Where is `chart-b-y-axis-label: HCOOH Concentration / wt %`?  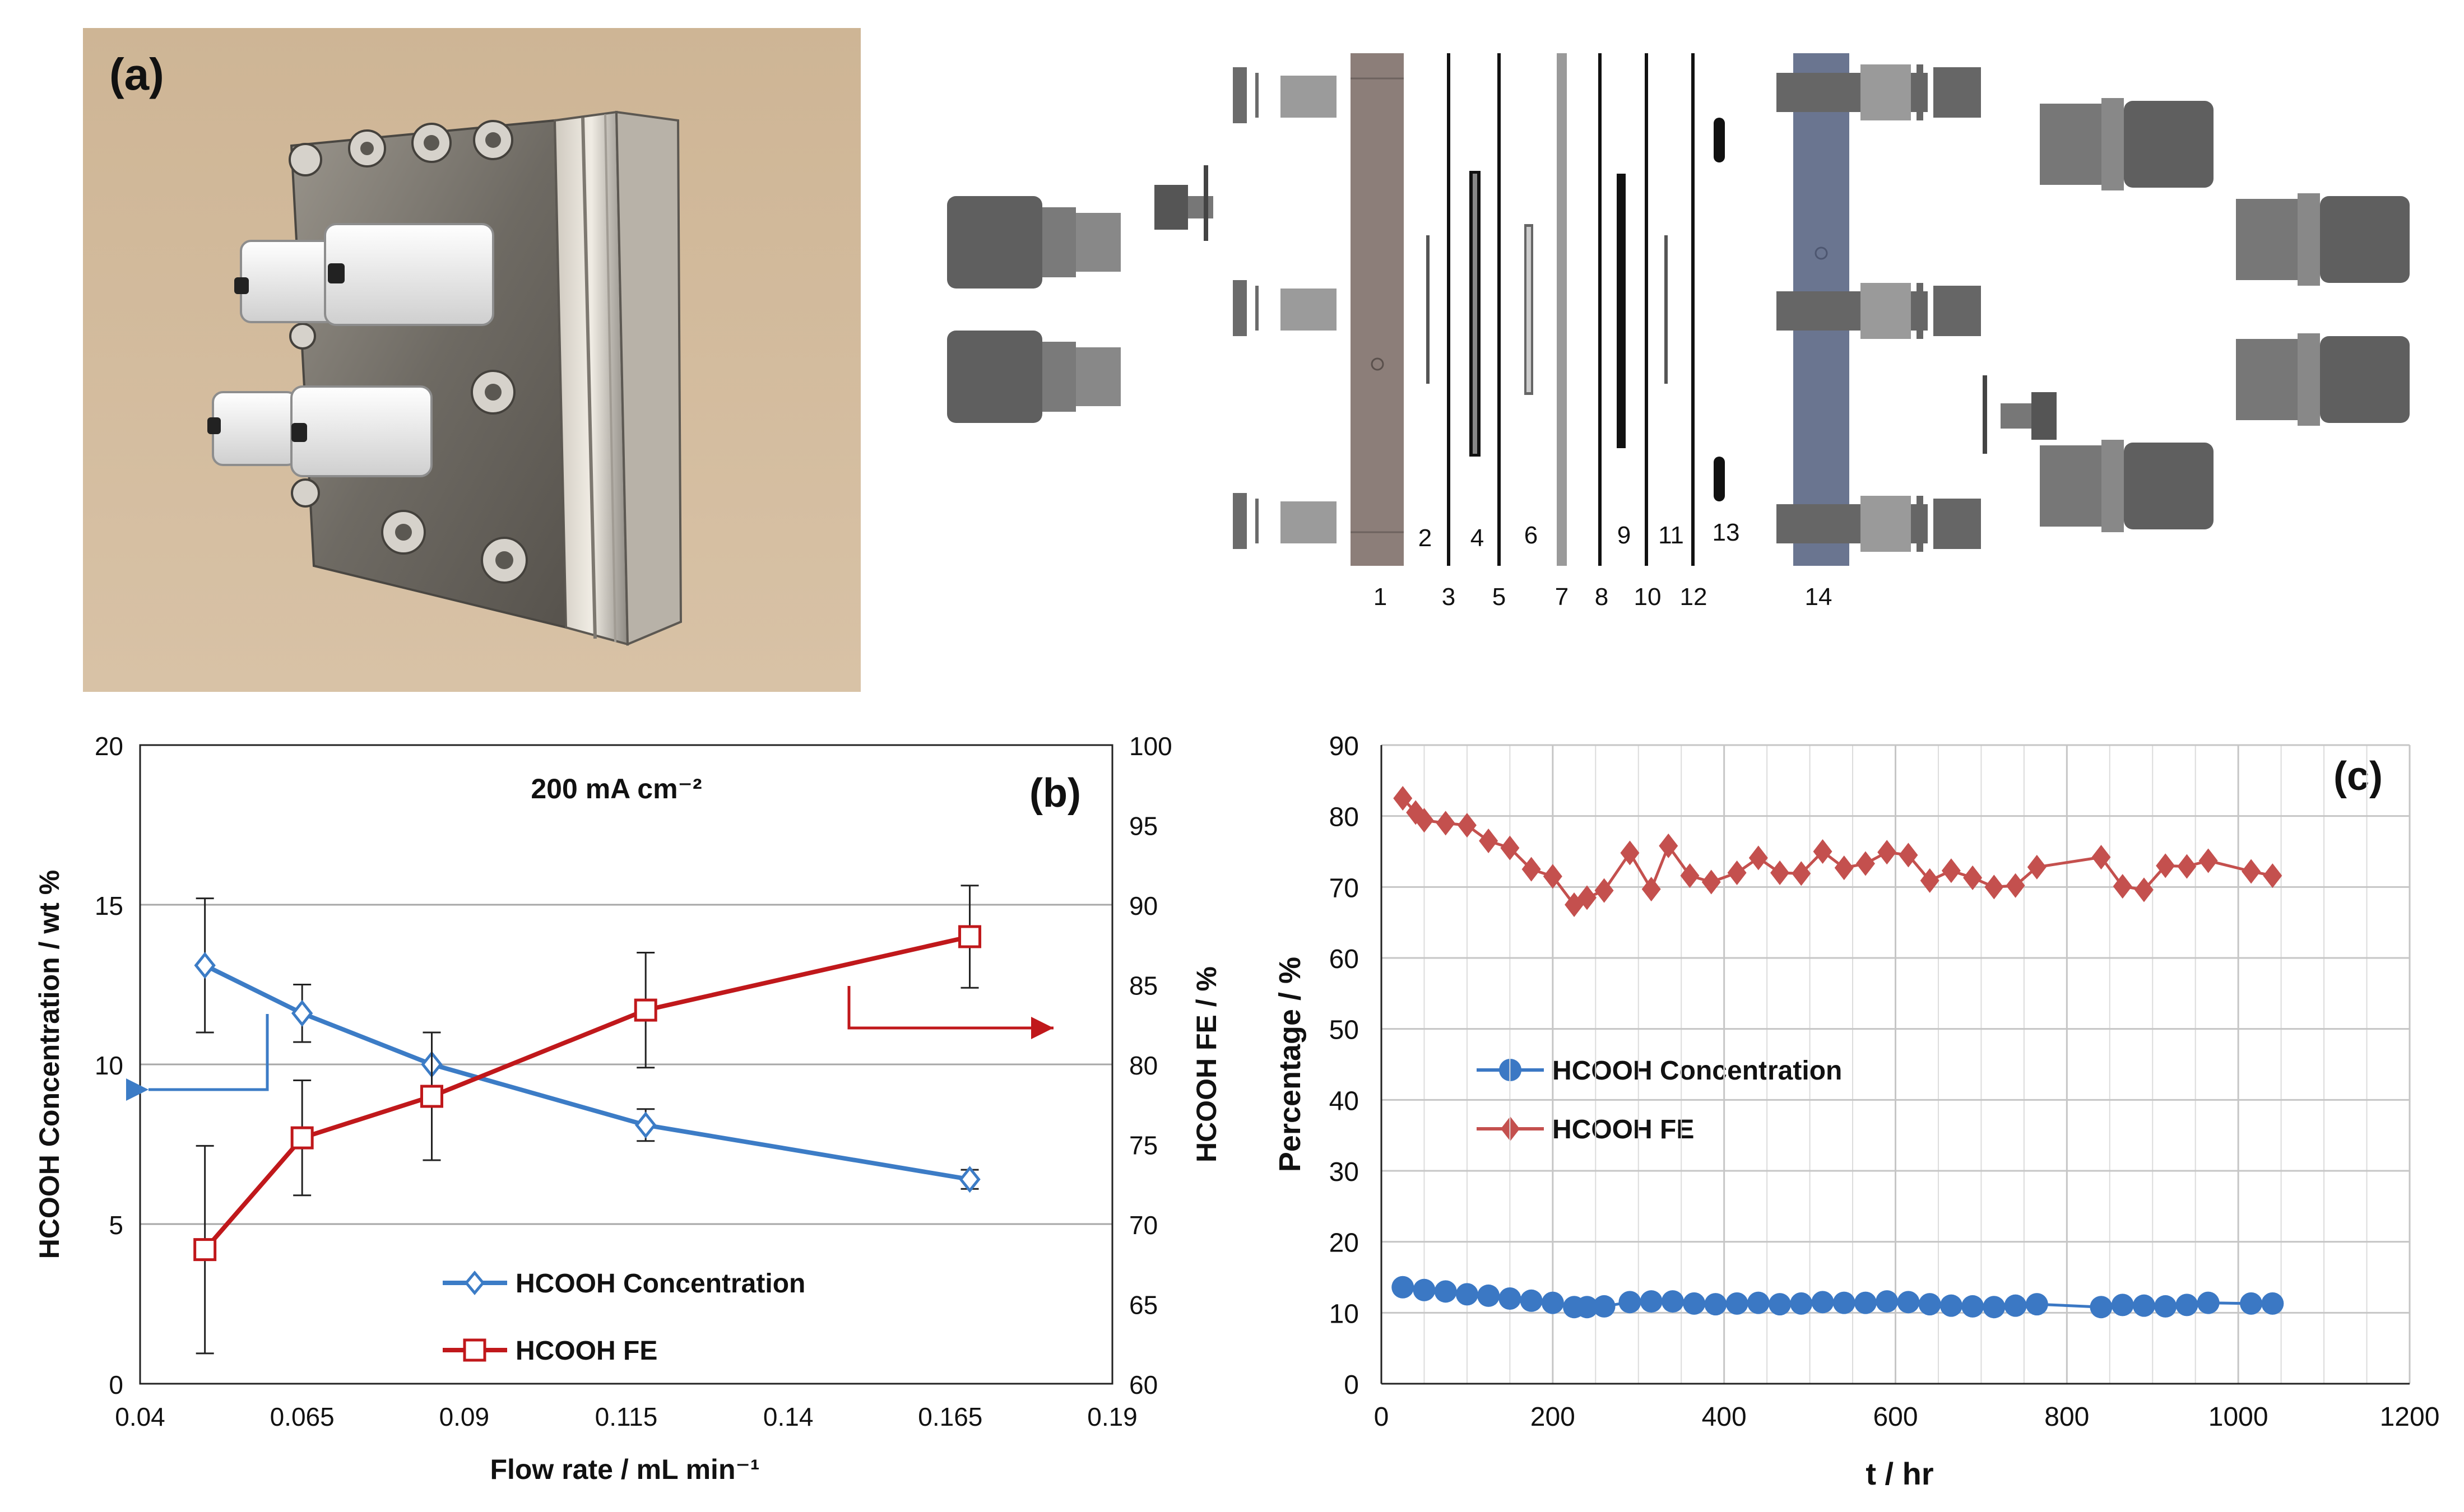
chart-b-y-axis-label: HCOOH Concentration / wt % is located at coordinates (49, 1064).